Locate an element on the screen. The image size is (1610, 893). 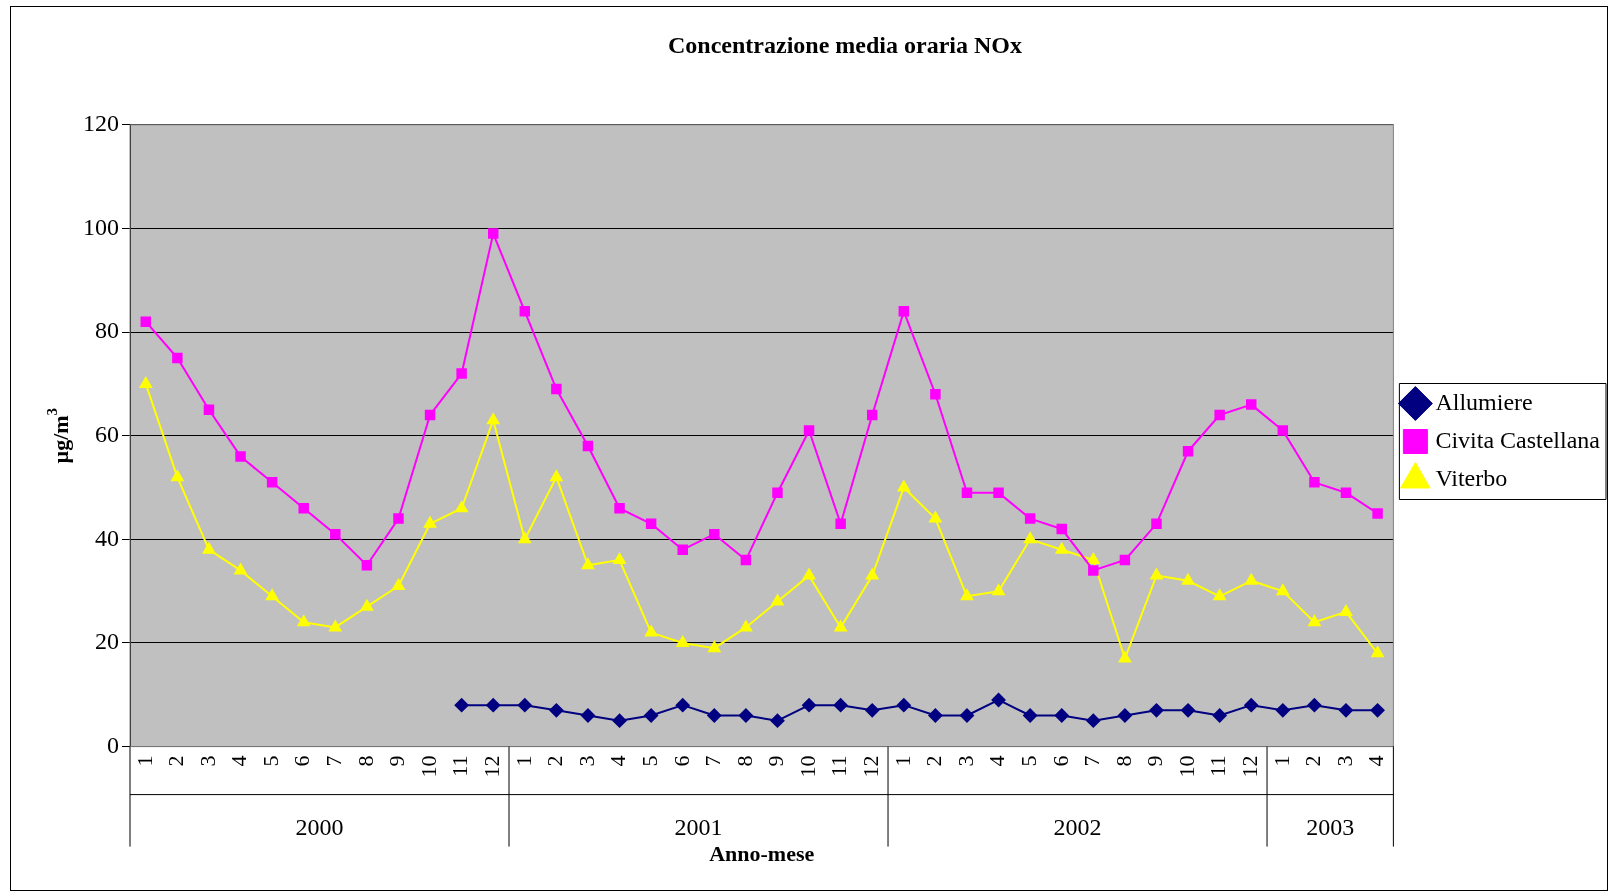
legend-label: Allumiere is located at coordinates (1484, 401).